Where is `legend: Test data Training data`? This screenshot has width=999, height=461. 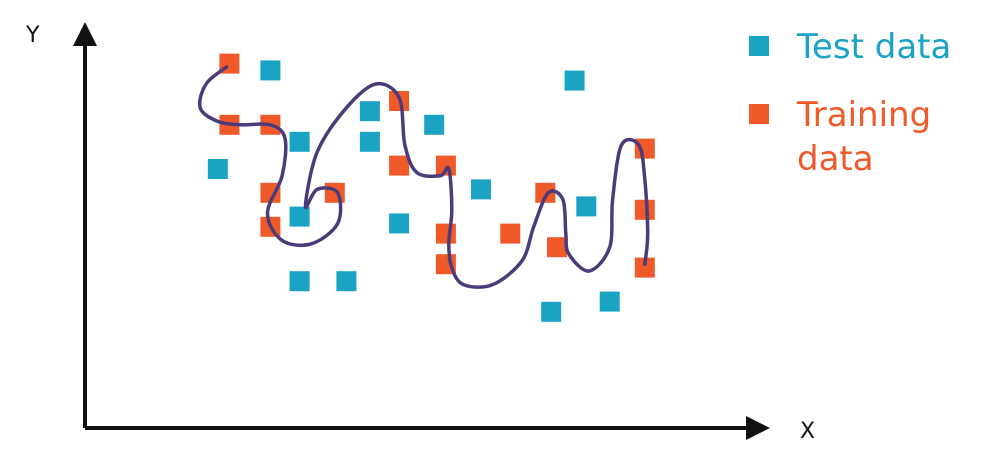 legend: Test data Training data is located at coordinates (850, 103).